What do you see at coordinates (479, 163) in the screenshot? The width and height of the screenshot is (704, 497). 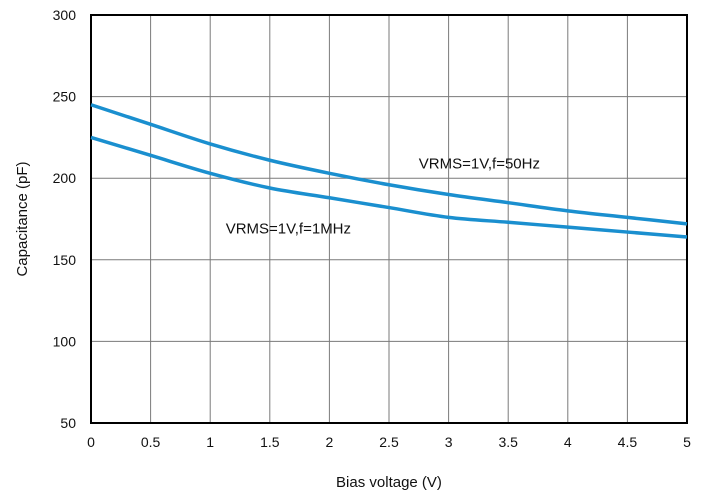 I see `annotation-50hz: VRMS=1V,f=50Hz` at bounding box center [479, 163].